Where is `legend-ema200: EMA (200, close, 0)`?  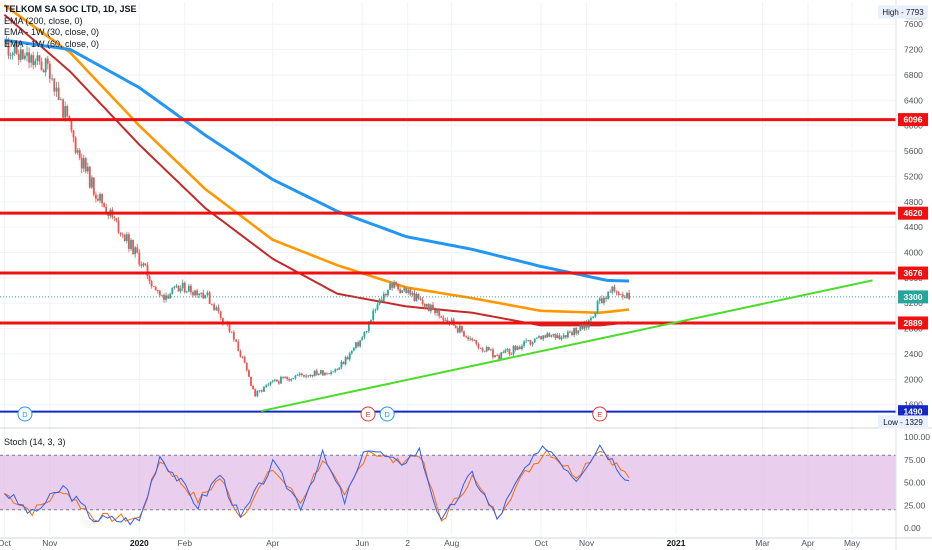 legend-ema200: EMA (200, close, 0) is located at coordinates (43, 20).